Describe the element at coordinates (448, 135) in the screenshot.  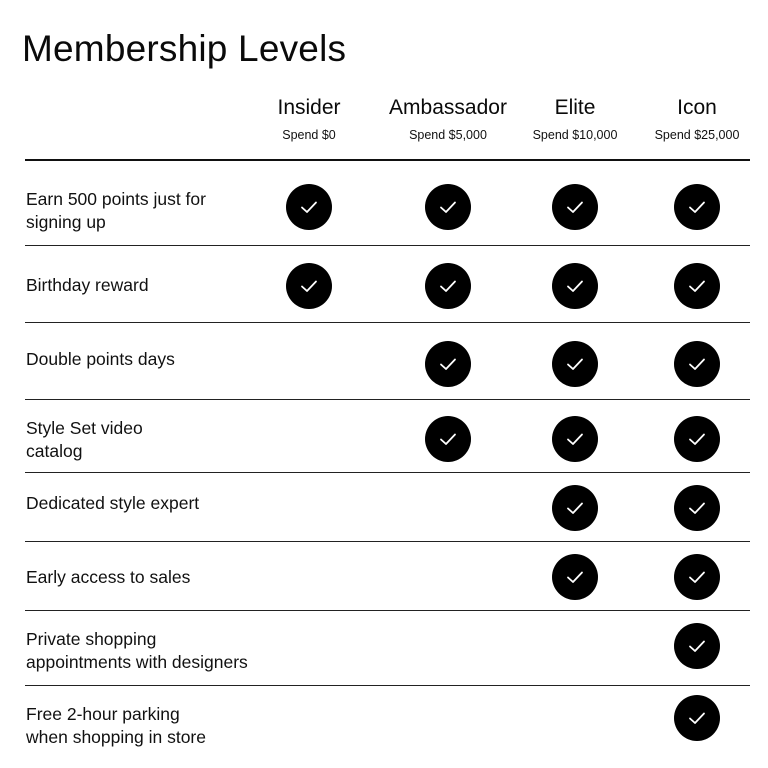
I see `tier-spend: Spend $5,000` at that location.